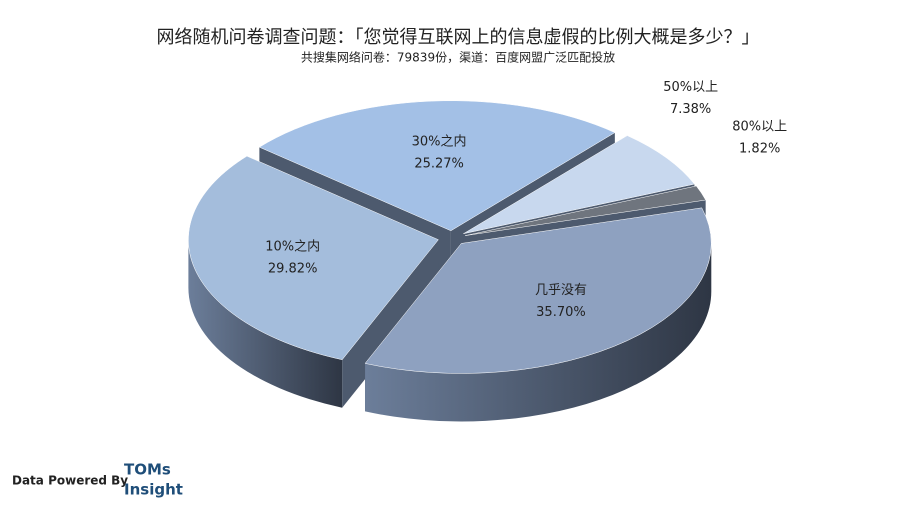 This screenshot has height=513, width=915. What do you see at coordinates (759, 126) in the screenshot?
I see `slice-label: 80%以上` at bounding box center [759, 126].